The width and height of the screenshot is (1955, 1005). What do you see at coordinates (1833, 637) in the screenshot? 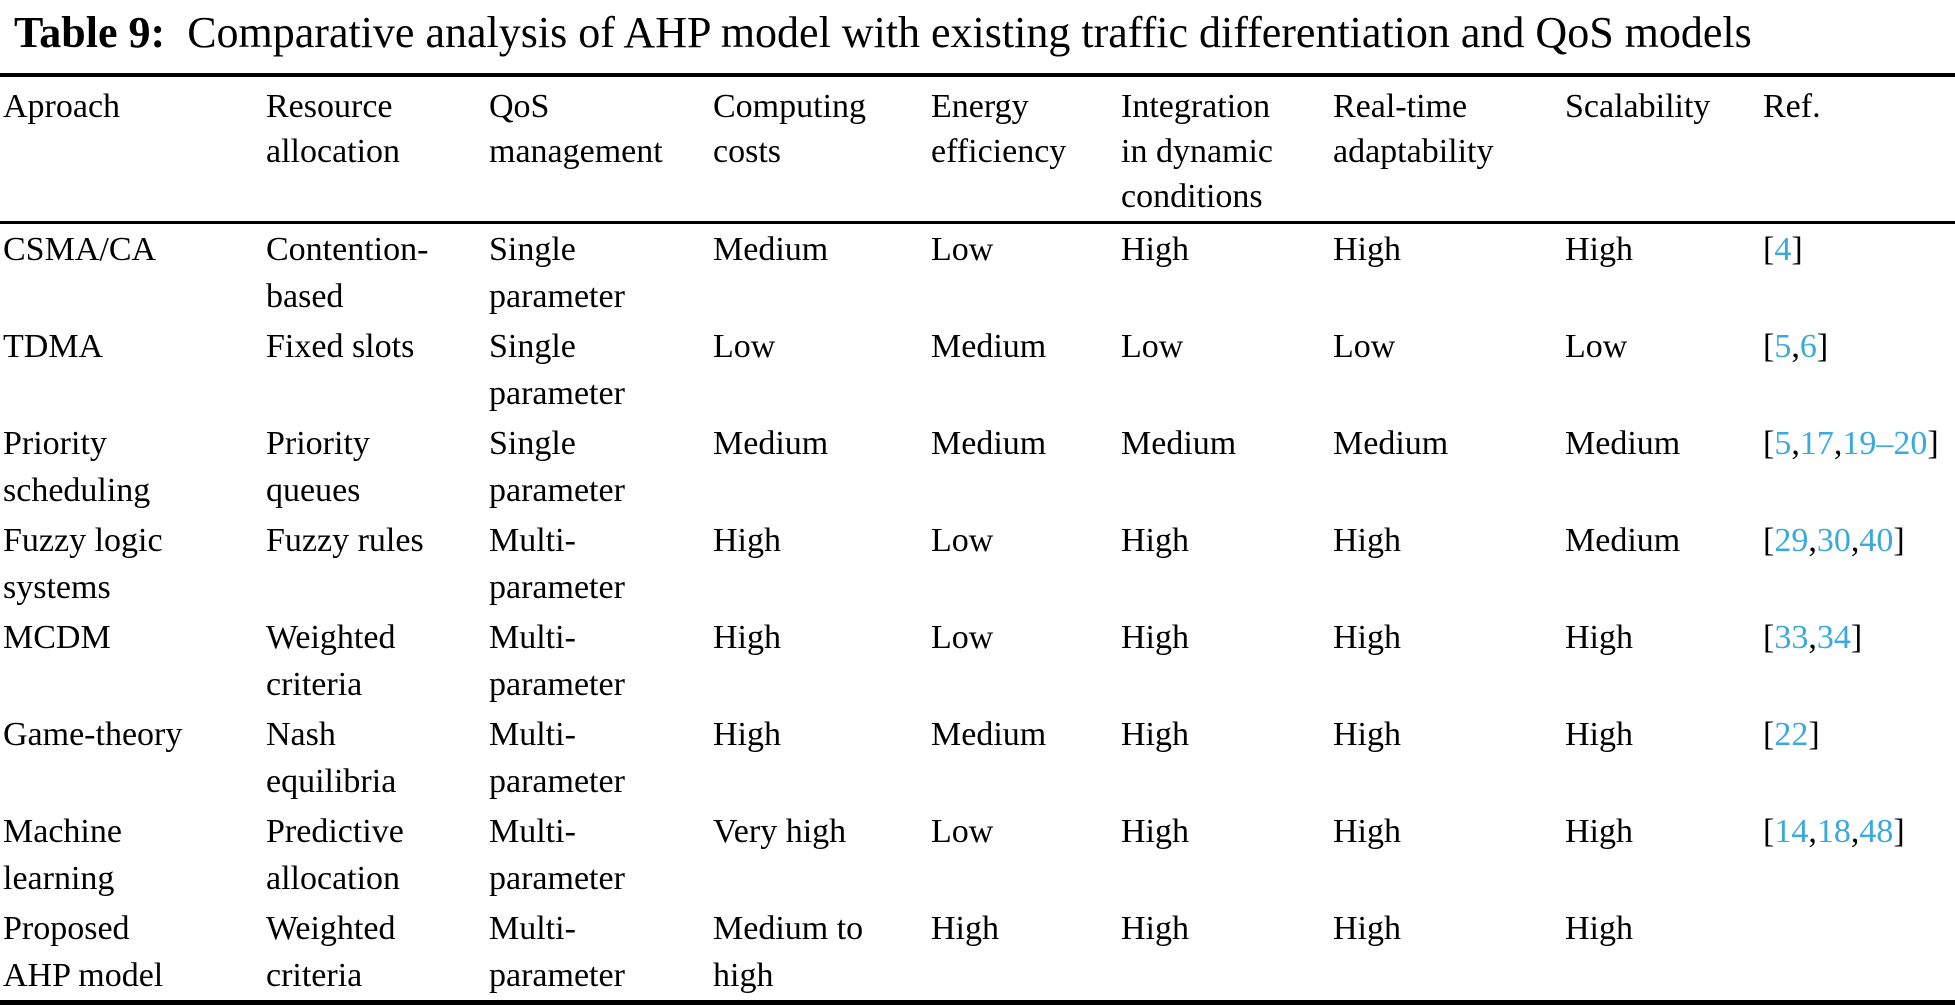
I see `citation-link: 34` at bounding box center [1833, 637].